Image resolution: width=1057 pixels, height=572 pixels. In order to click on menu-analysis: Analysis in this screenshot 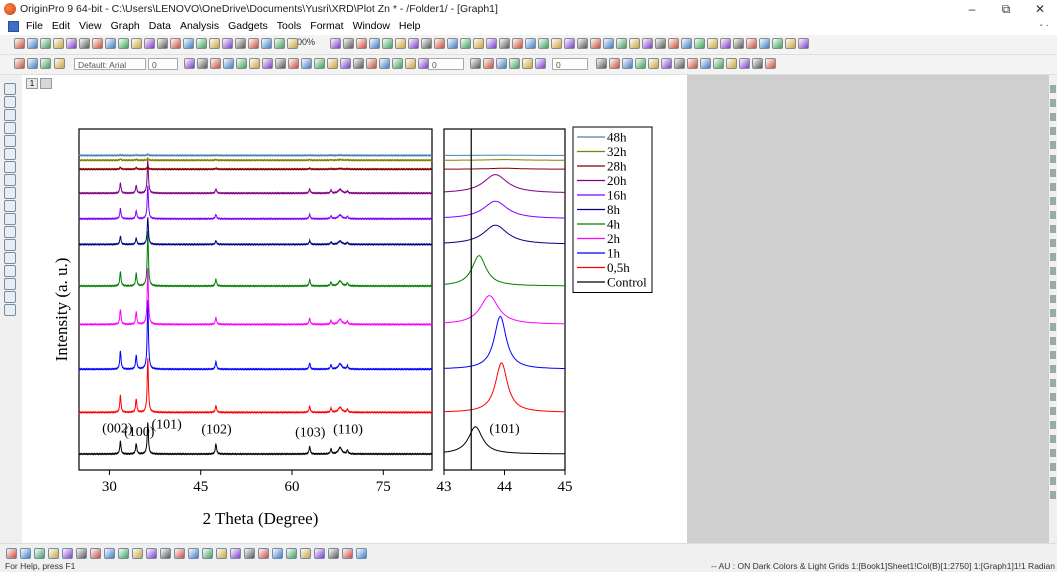, I will do `click(199, 26)`.